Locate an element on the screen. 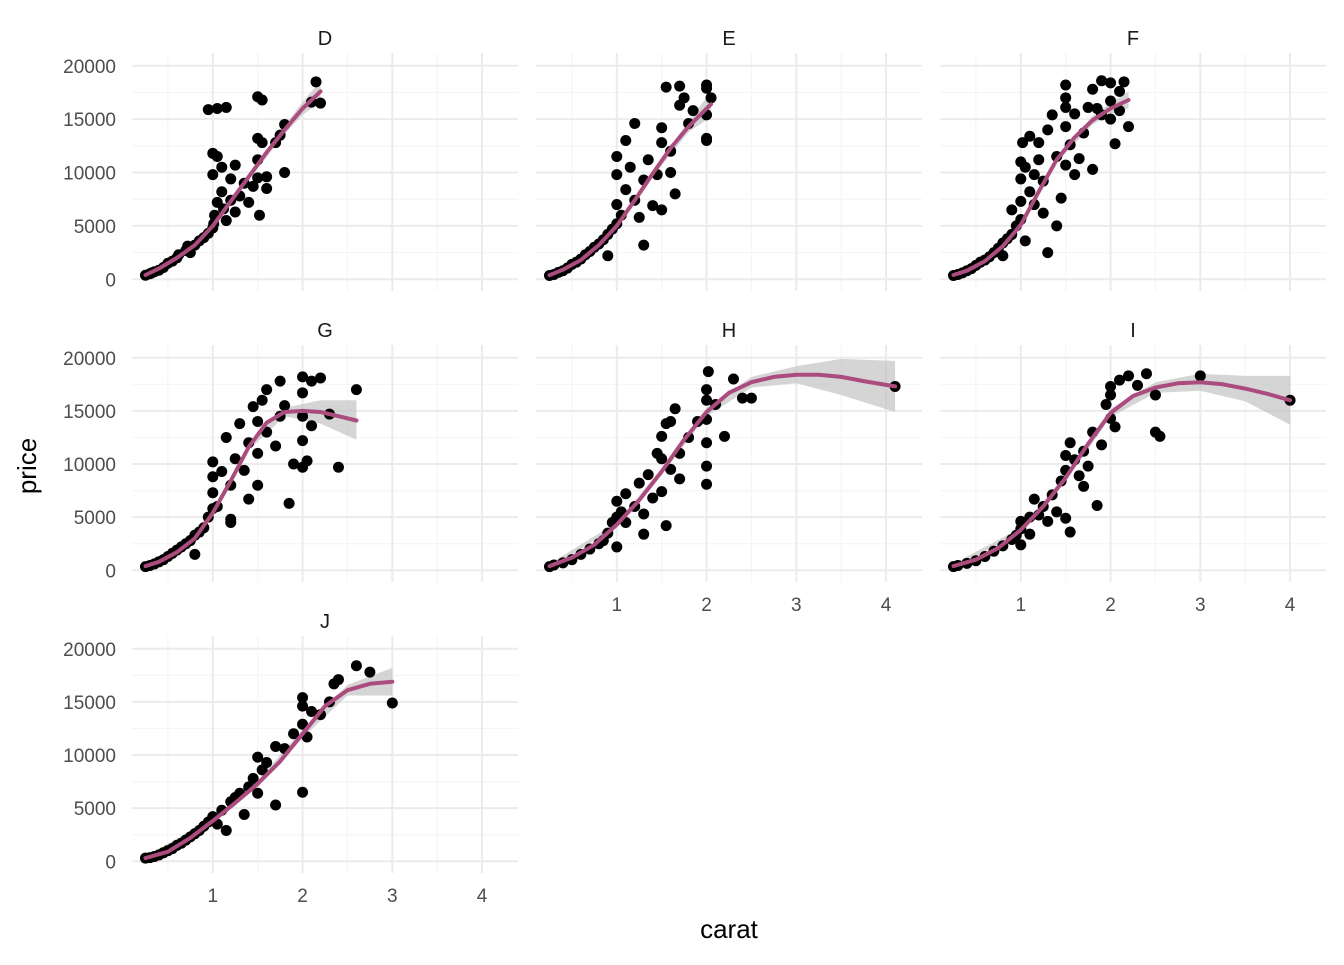 Image resolution: width=1344 pixels, height=965 pixels. y-tick-label: 0 is located at coordinates (110, 280).